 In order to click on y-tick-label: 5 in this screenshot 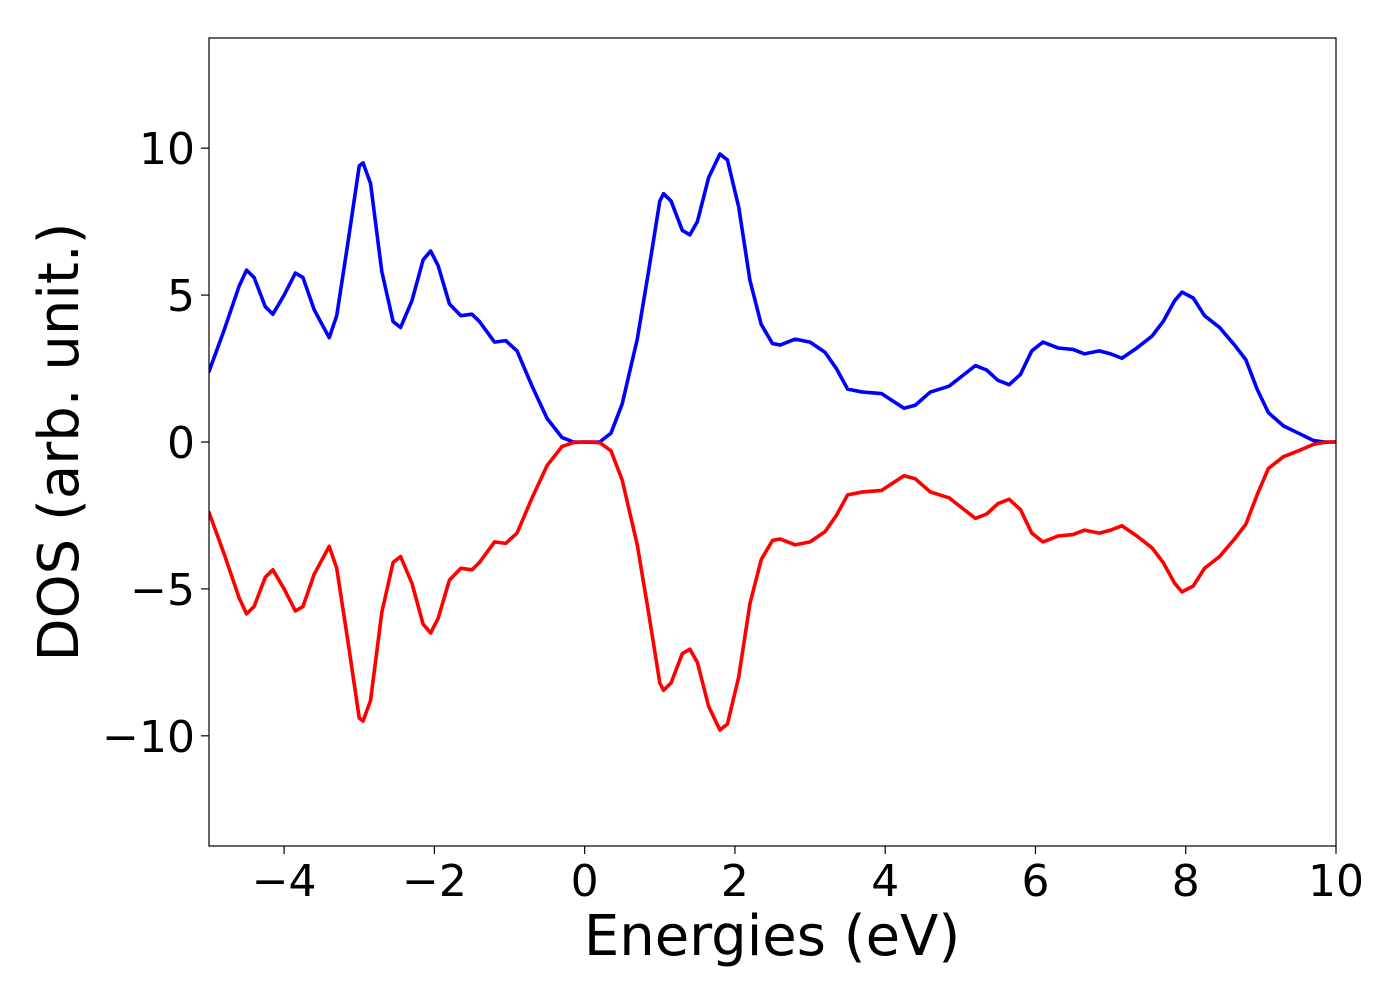, I will do `click(181, 296)`.